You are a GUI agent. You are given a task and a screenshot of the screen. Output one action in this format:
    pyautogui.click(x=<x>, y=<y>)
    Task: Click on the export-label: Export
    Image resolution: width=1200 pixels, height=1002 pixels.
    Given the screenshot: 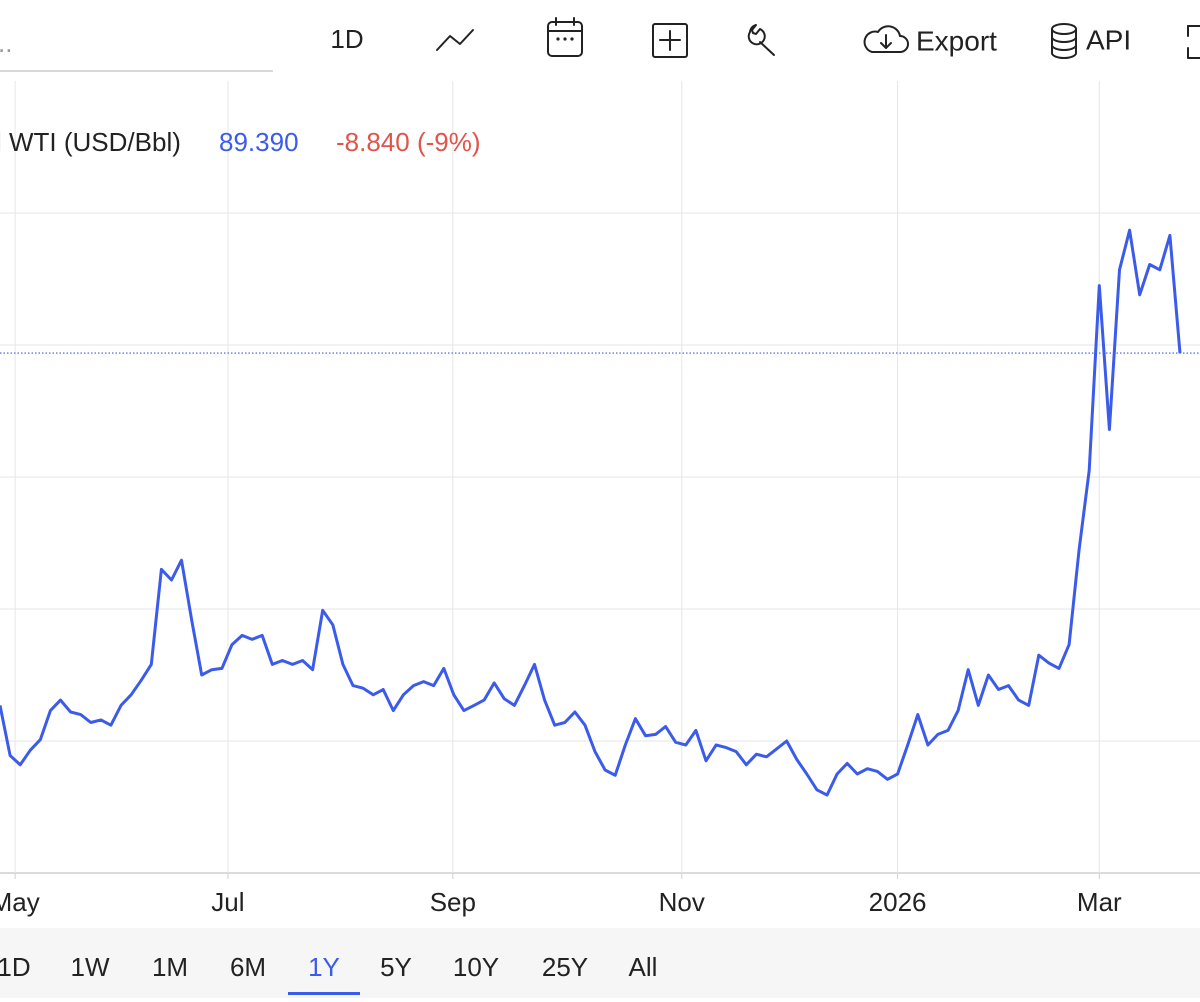 What is the action you would take?
    pyautogui.click(x=956, y=40)
    